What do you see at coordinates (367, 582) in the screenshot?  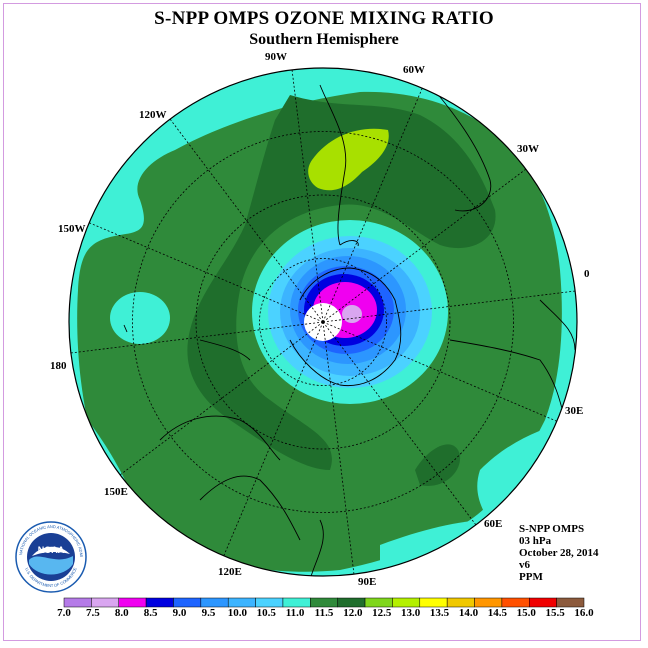 I see `lon-label-90e: 90E` at bounding box center [367, 582].